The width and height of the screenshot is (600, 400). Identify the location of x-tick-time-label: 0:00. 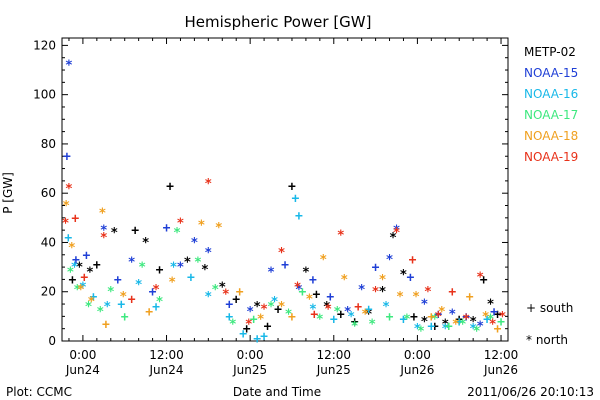
(82, 355).